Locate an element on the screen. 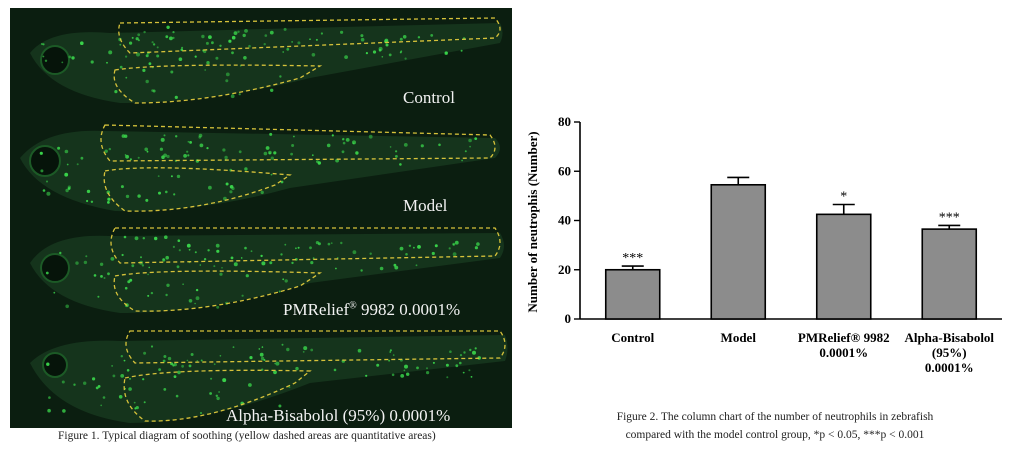  y-tick-label: 60 is located at coordinates (564, 170).